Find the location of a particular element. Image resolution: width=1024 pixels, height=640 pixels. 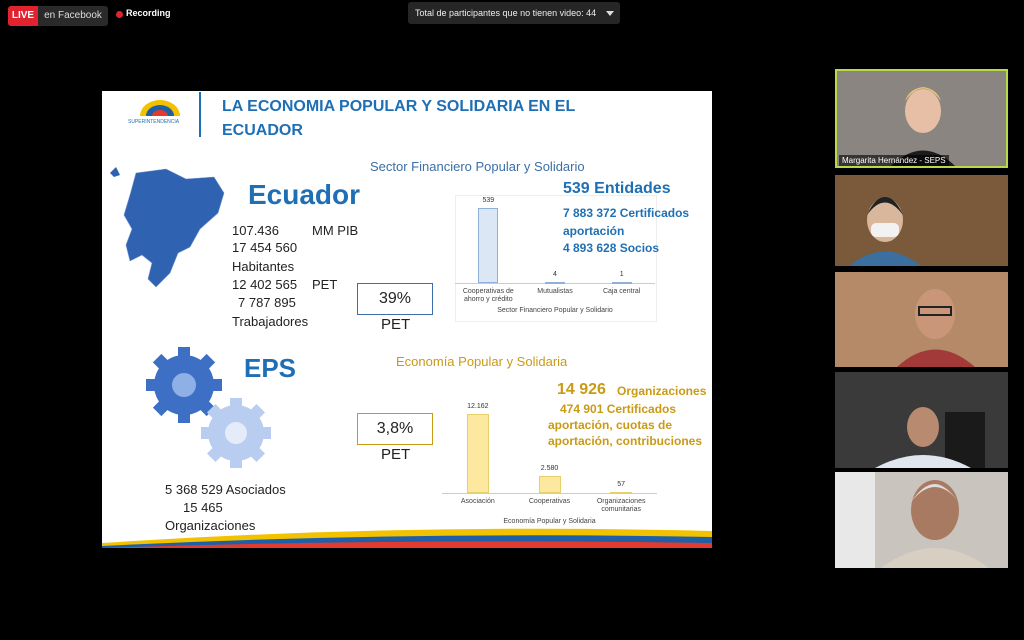

video-tile-speaker: Margarita Hernández - SEPS is located at coordinates (921, 118).